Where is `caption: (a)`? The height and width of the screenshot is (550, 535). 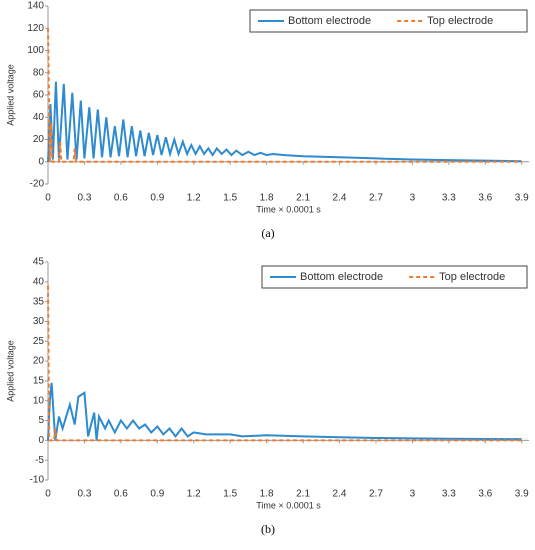
caption: (a) is located at coordinates (267, 233).